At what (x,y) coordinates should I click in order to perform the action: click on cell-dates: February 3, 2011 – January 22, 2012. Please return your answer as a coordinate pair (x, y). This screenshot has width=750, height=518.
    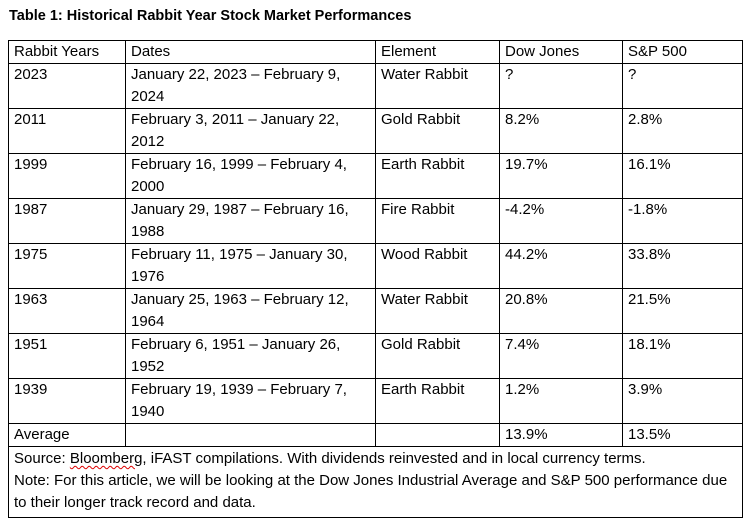
    Looking at the image, I should click on (250, 131).